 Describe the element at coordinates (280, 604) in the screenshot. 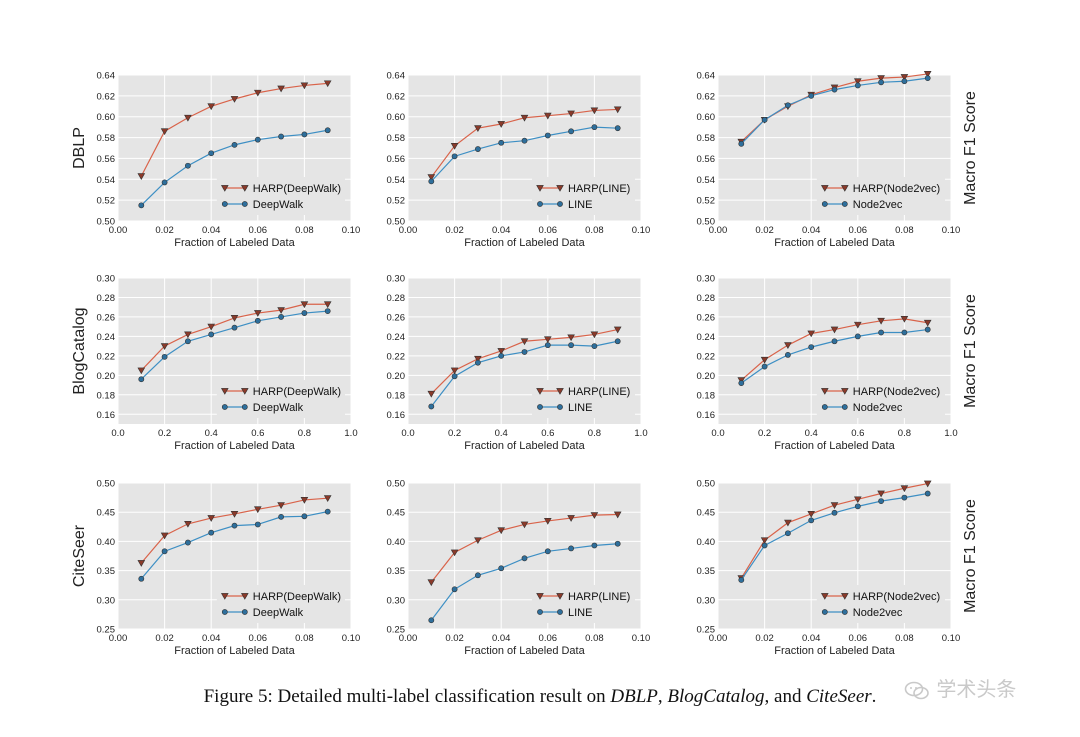

I see `legend: HARP(DeepWalk) DeepWalk` at that location.